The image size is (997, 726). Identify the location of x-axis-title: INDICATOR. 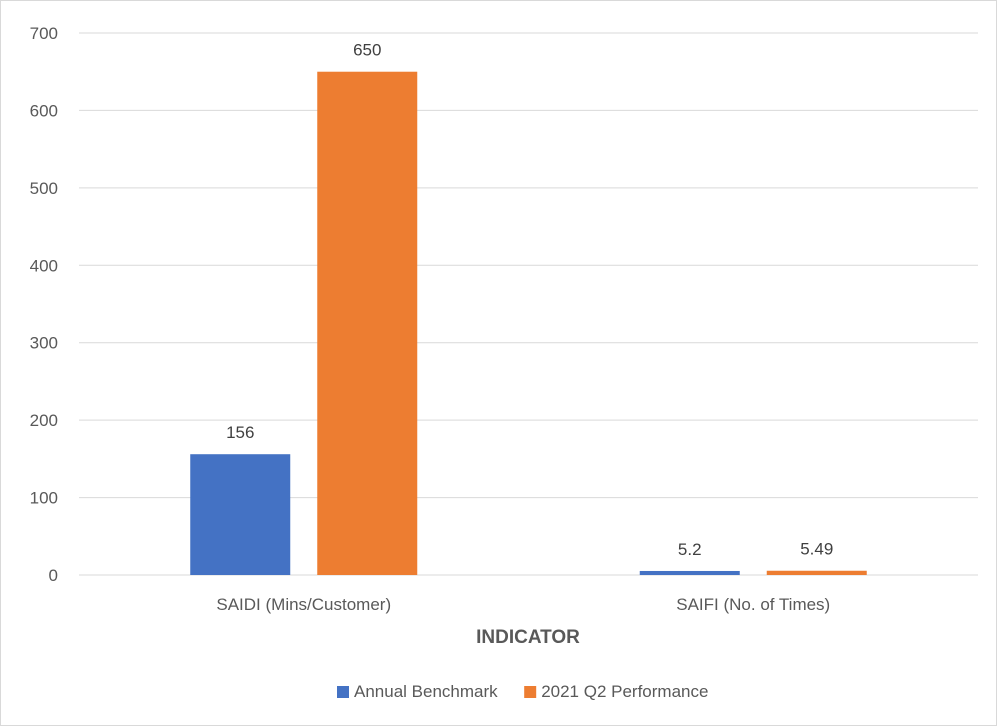
(528, 637).